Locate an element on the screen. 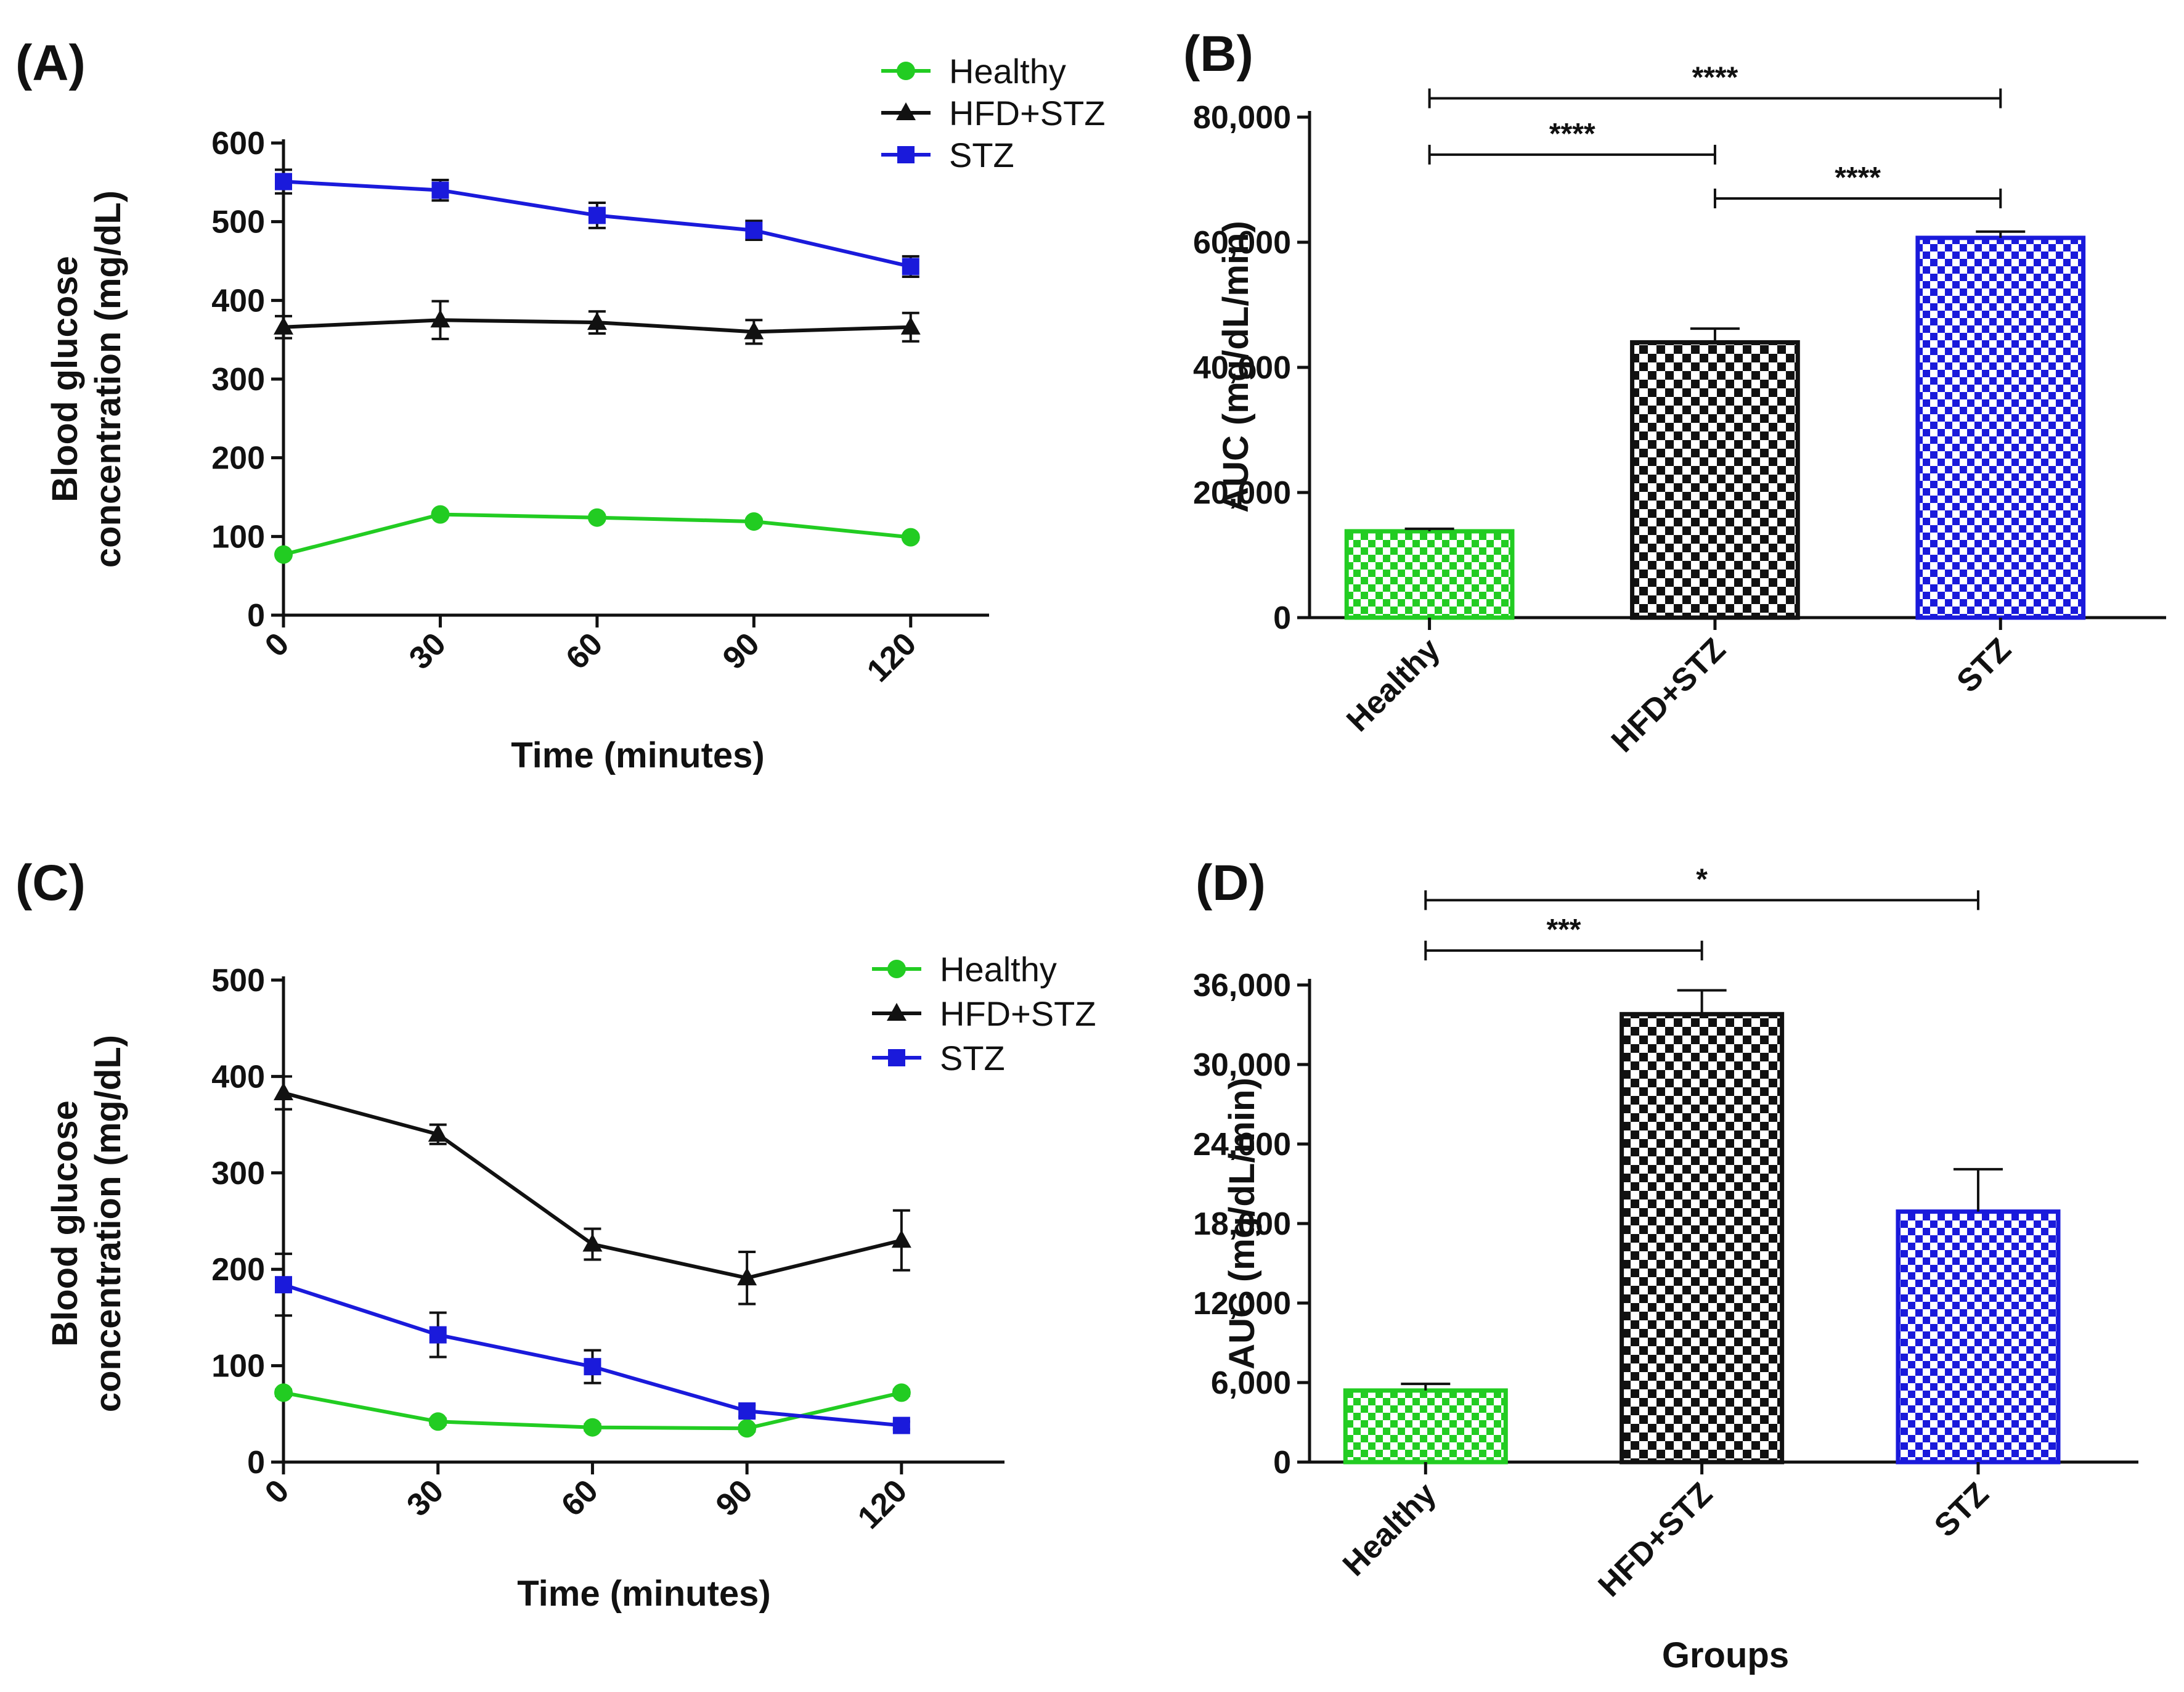 This screenshot has height=1692, width=2184. bar-healthy is located at coordinates (1426, 1426).